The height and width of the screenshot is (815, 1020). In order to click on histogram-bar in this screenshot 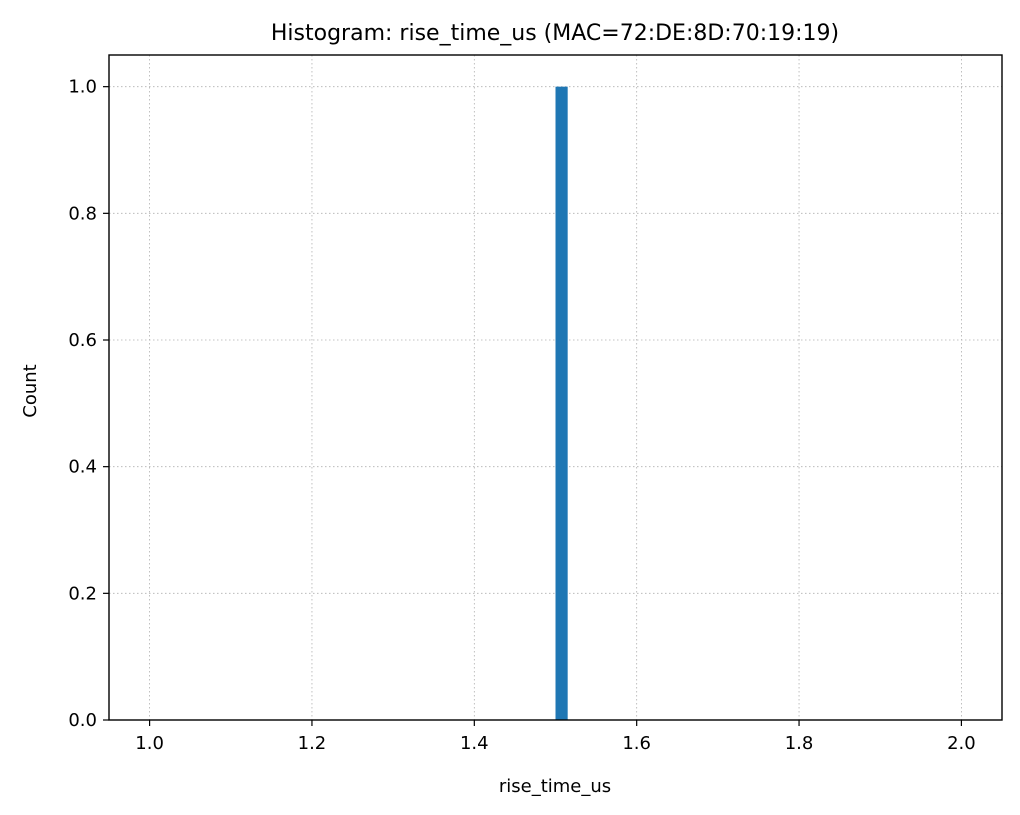, I will do `click(561, 403)`.